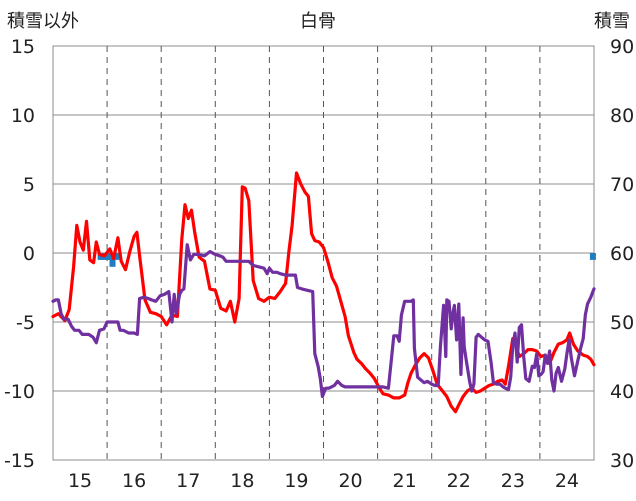 This screenshot has width=636, height=501. Describe the element at coordinates (622, 461) in the screenshot. I see `right-tick-label: 30` at that location.